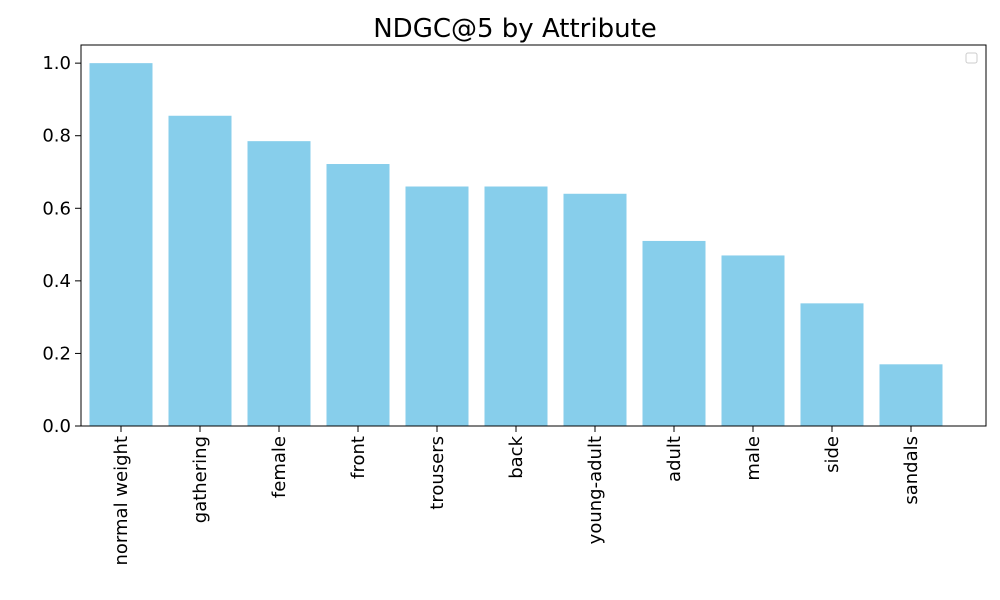 The width and height of the screenshot is (1000, 600). What do you see at coordinates (437, 306) in the screenshot?
I see `bar-trousers` at bounding box center [437, 306].